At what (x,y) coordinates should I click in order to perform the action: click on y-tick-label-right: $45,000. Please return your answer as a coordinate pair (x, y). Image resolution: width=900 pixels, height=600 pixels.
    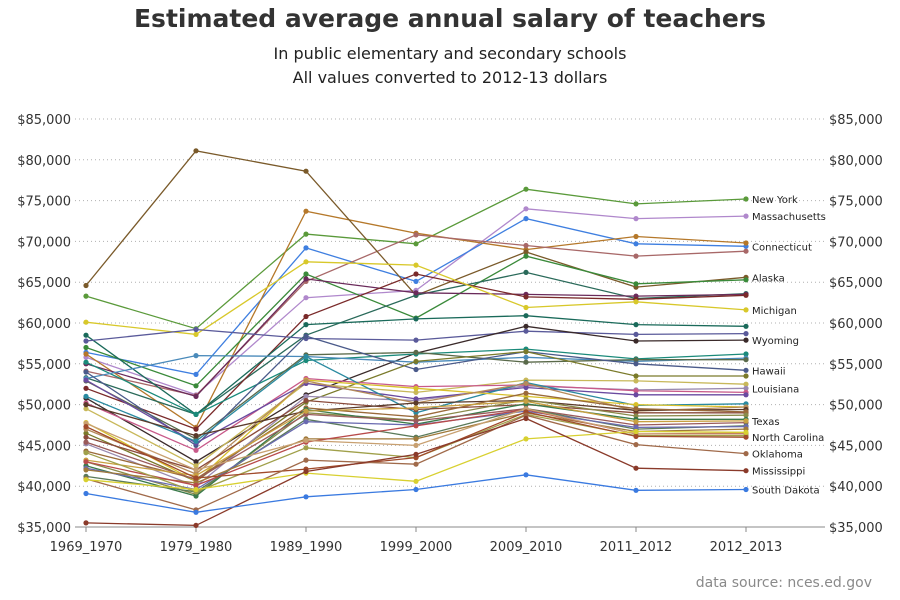
    Looking at the image, I should click on (856, 446).